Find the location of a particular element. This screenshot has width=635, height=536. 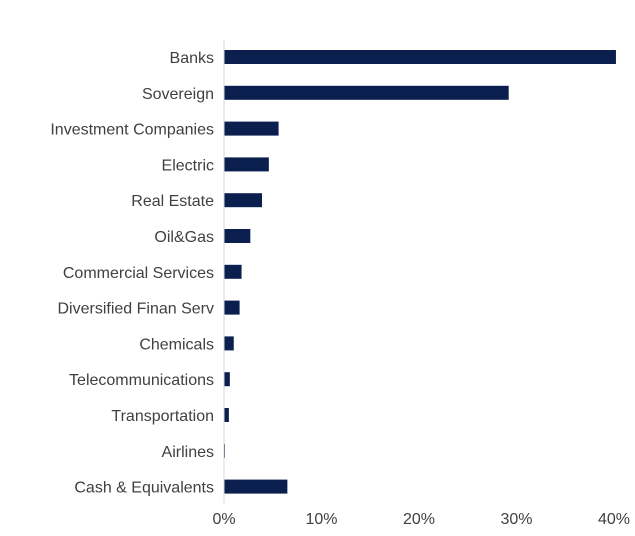

category-label-commercial-services: Commercial Services is located at coordinates (138, 273).